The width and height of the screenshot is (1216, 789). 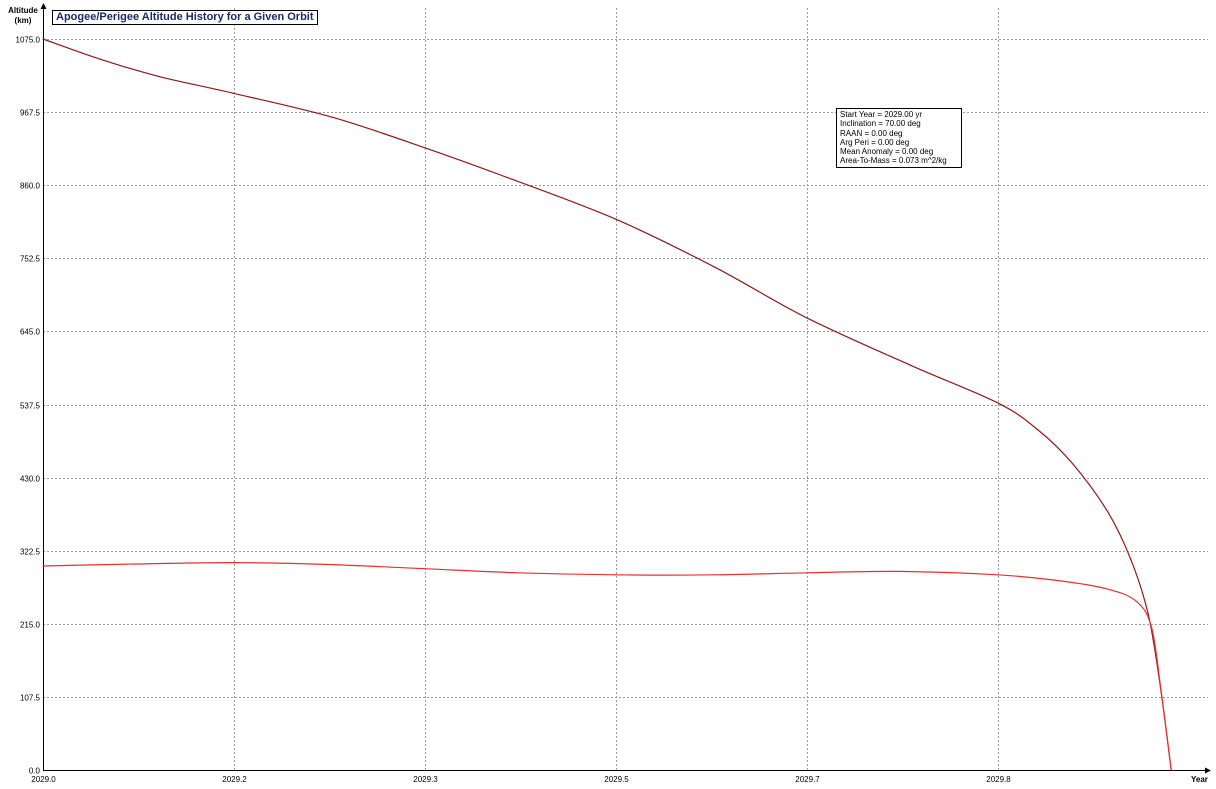 What do you see at coordinates (30, 698) in the screenshot?
I see `y-tick-label: 107.5` at bounding box center [30, 698].